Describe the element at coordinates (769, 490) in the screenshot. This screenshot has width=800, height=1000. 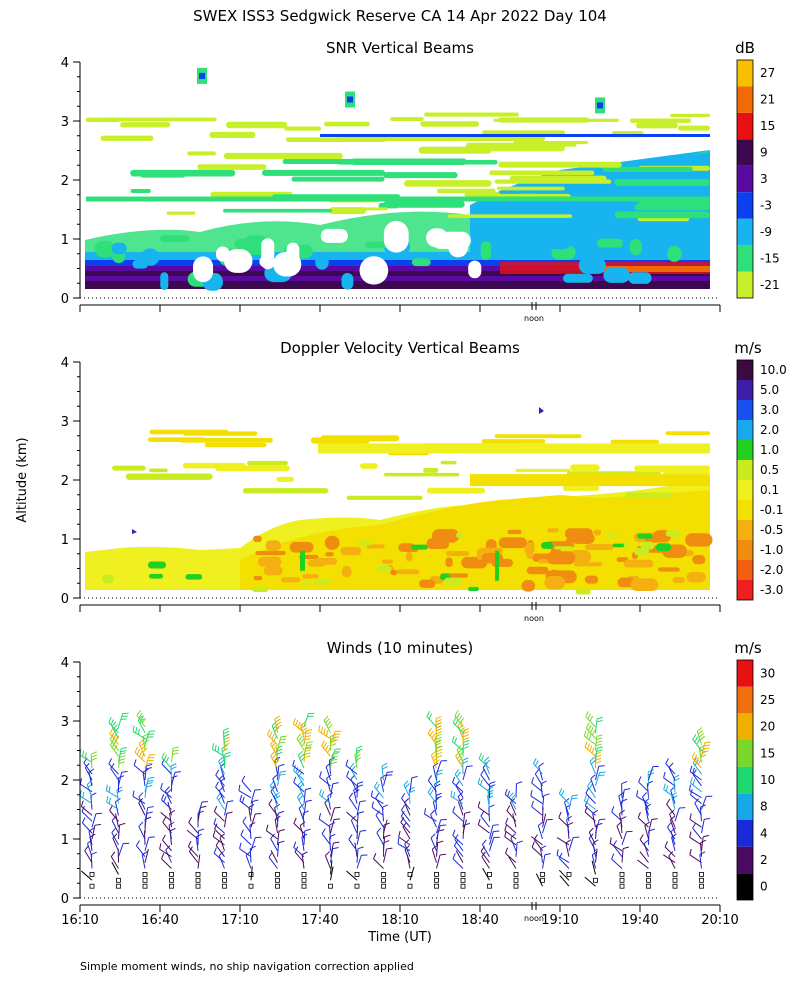
I see `colorbar-label: 0.1` at that location.